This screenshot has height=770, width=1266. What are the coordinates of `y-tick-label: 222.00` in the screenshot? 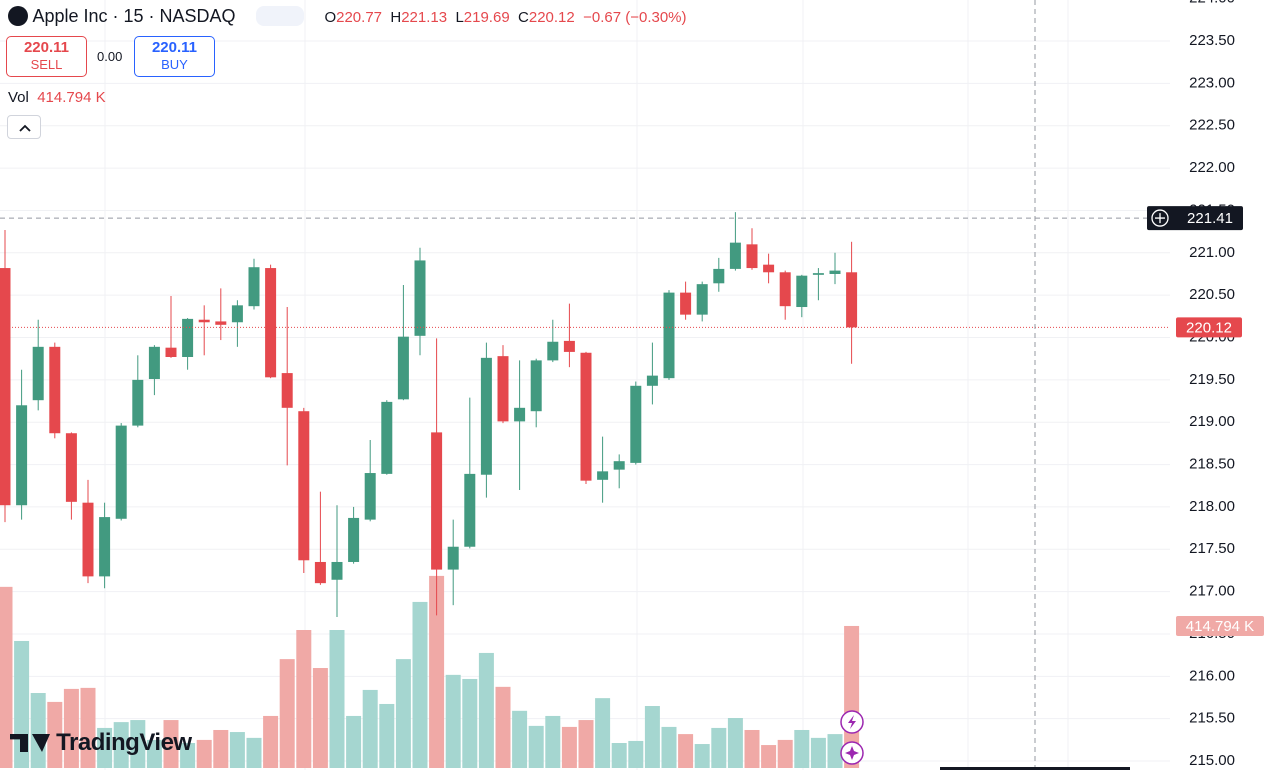 It's located at (1212, 167).